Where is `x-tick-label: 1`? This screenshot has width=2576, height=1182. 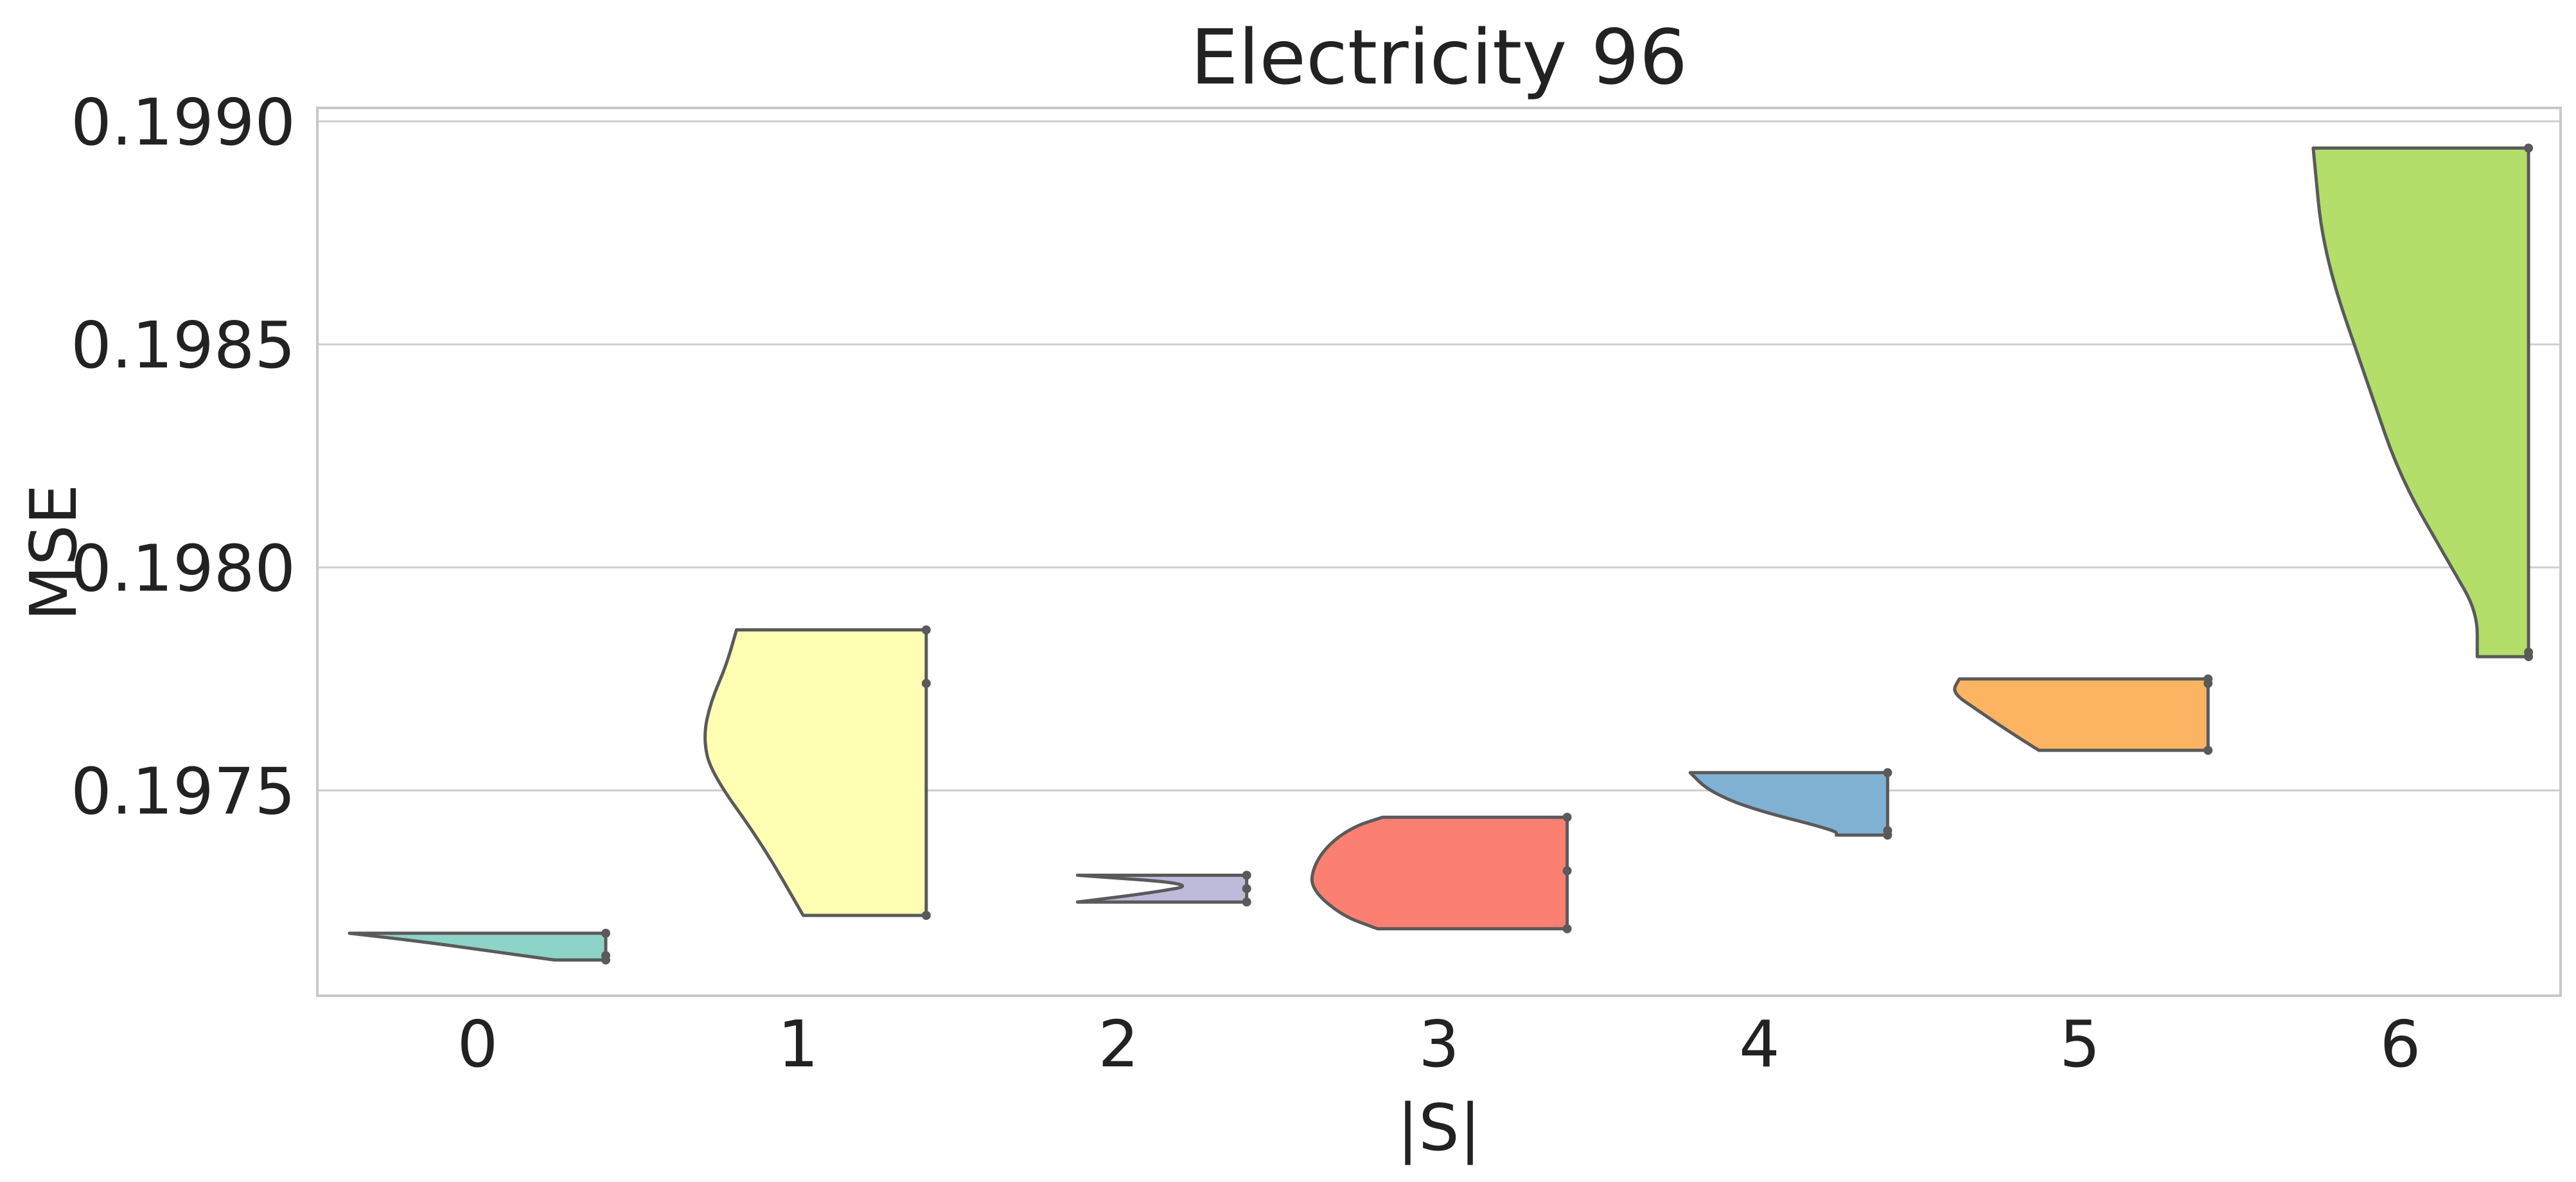 x-tick-label: 1 is located at coordinates (797, 1044).